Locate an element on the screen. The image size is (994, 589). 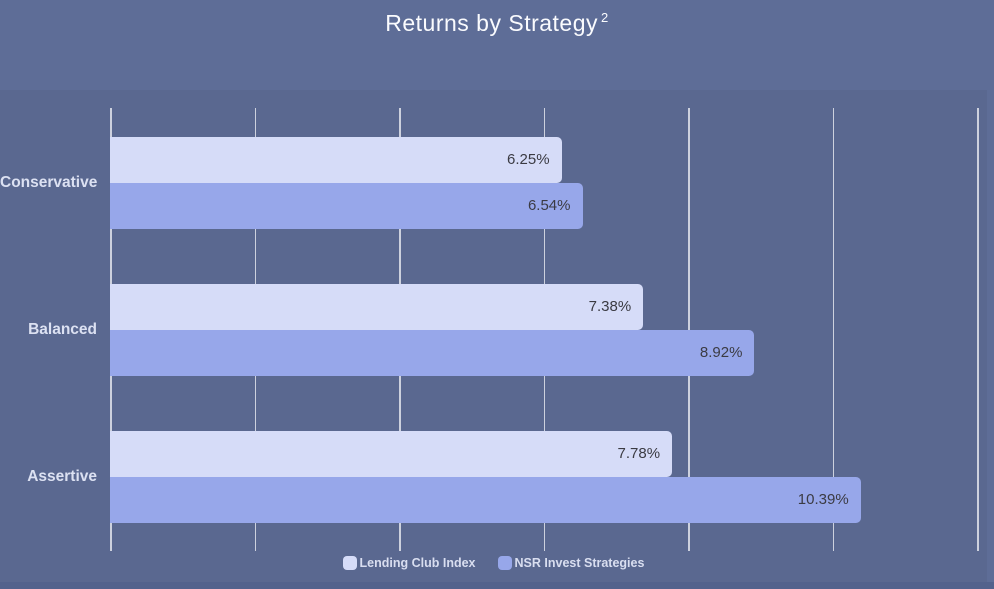
chart-title-superscript: 2 is located at coordinates (605, 18).